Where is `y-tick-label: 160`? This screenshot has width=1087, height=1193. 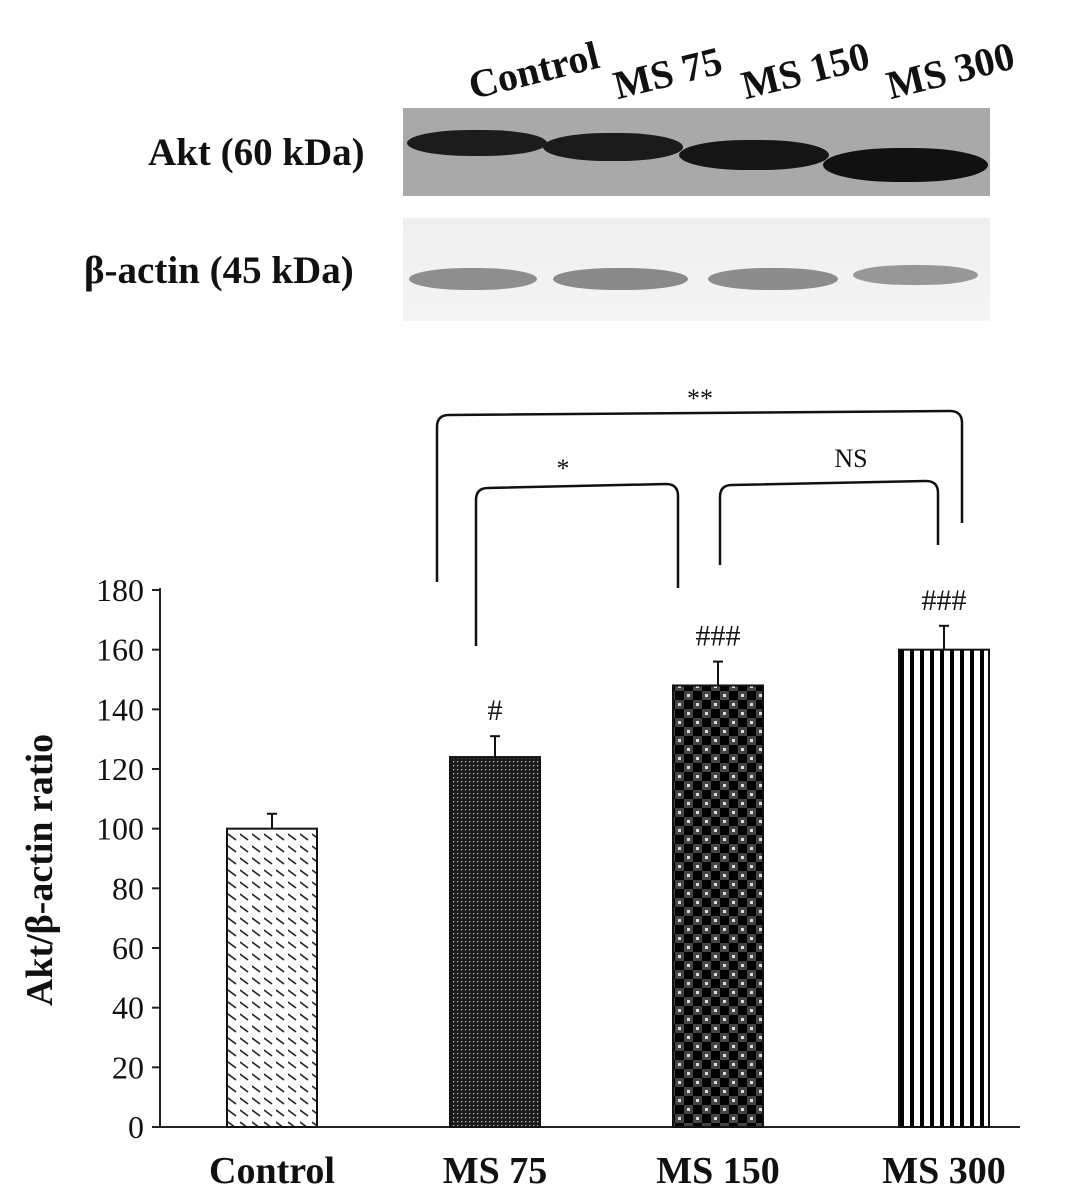
y-tick-label: 160 is located at coordinates (120, 650).